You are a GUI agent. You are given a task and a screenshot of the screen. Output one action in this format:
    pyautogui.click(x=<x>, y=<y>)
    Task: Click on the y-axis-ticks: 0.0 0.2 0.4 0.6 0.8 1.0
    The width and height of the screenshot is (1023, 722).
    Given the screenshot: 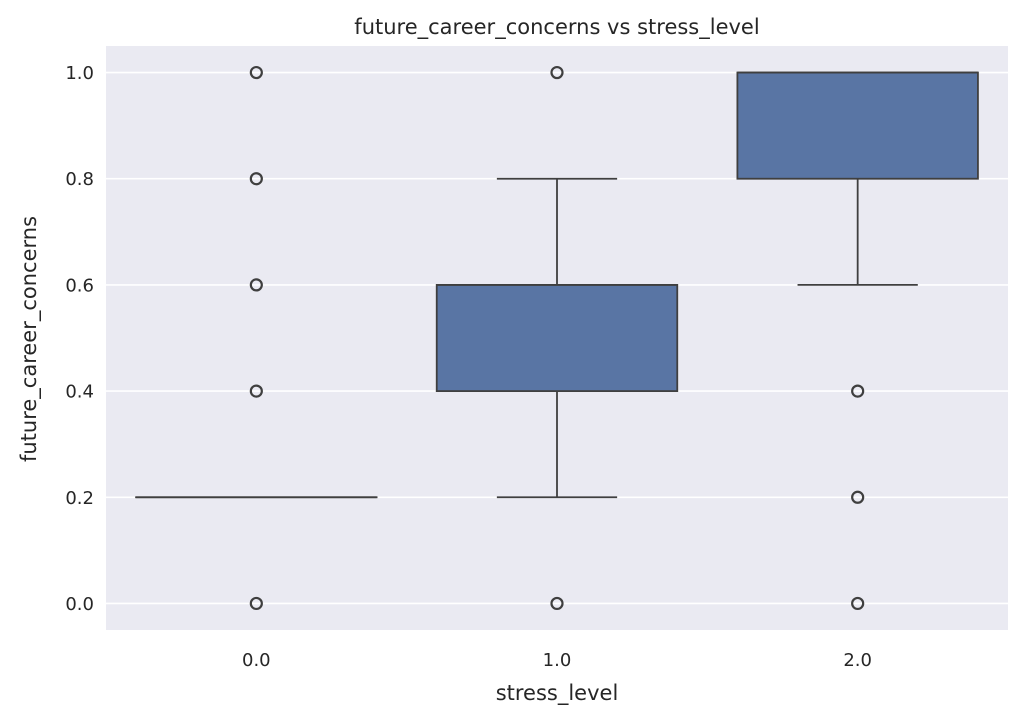 What is the action you would take?
    pyautogui.click(x=79, y=339)
    